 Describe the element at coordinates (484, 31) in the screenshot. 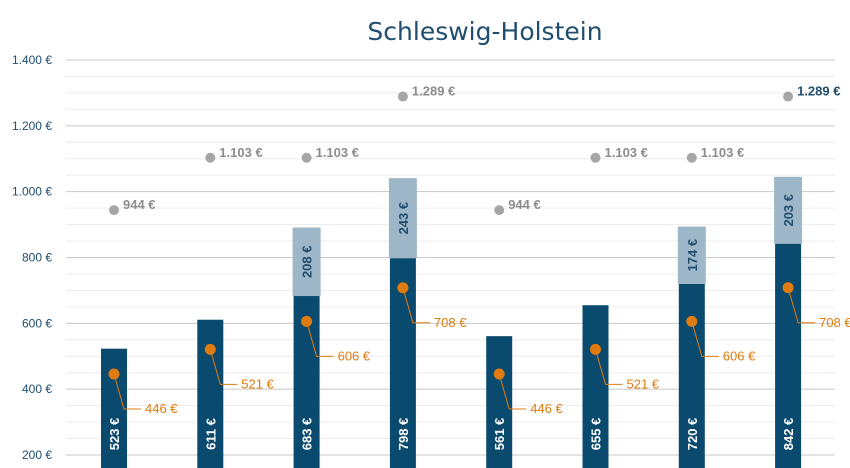

I see `chart-title: Schleswig-Holstein` at that location.